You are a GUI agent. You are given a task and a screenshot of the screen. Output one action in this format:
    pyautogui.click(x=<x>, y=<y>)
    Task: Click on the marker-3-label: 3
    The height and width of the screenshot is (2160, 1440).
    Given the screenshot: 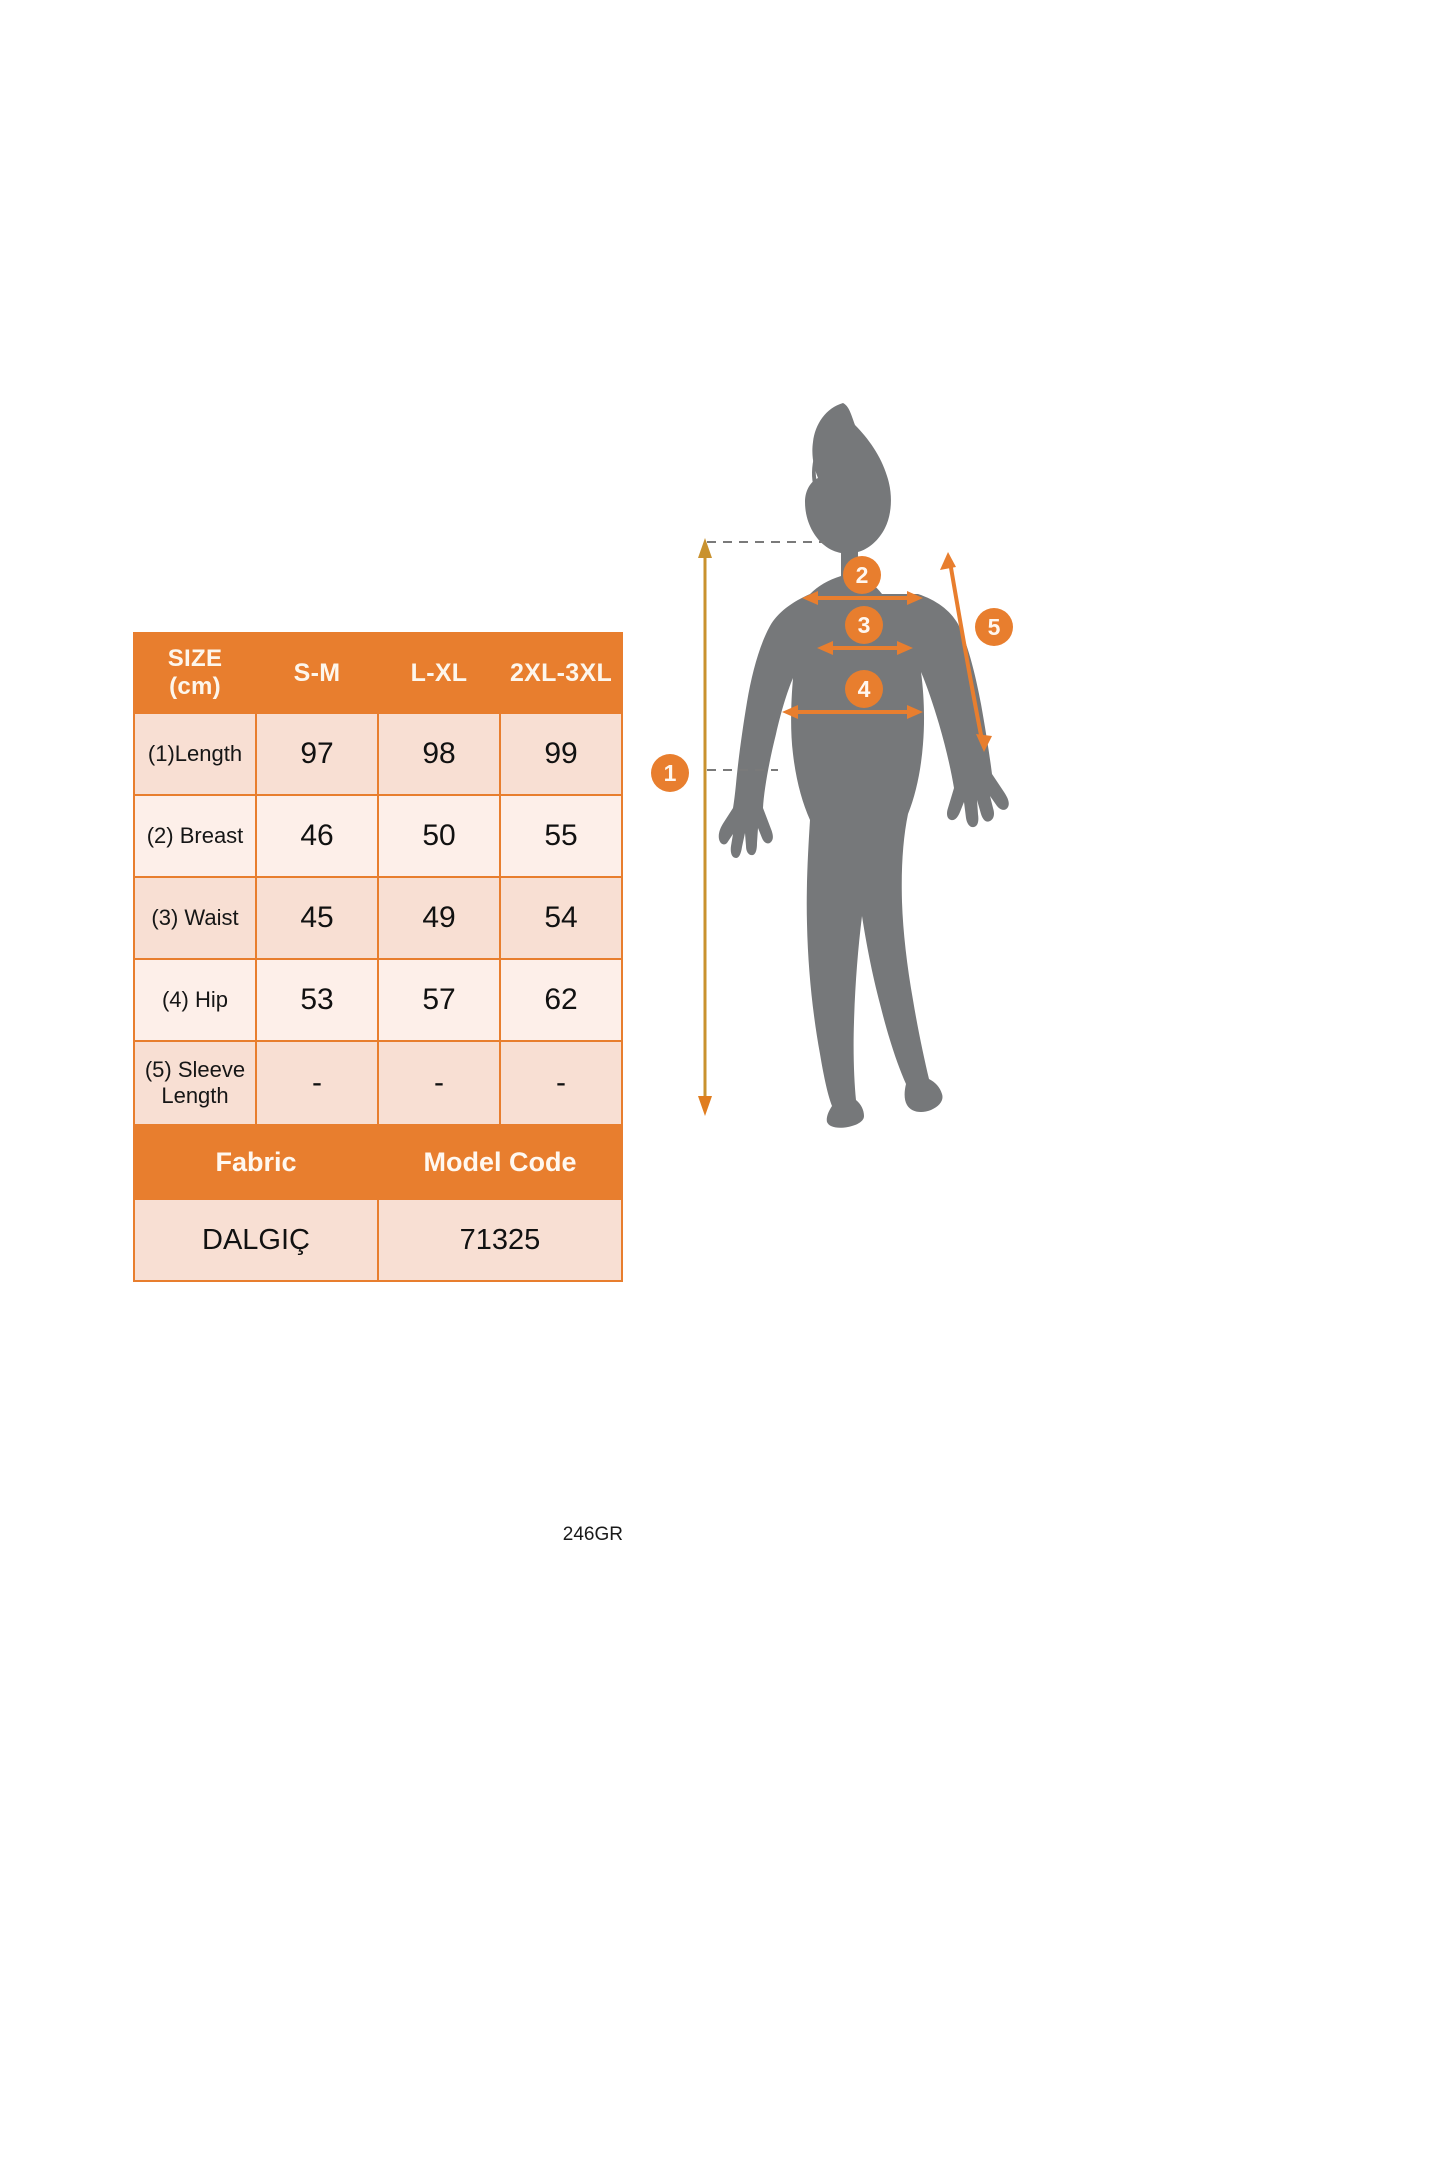 What is the action you would take?
    pyautogui.click(x=864, y=625)
    